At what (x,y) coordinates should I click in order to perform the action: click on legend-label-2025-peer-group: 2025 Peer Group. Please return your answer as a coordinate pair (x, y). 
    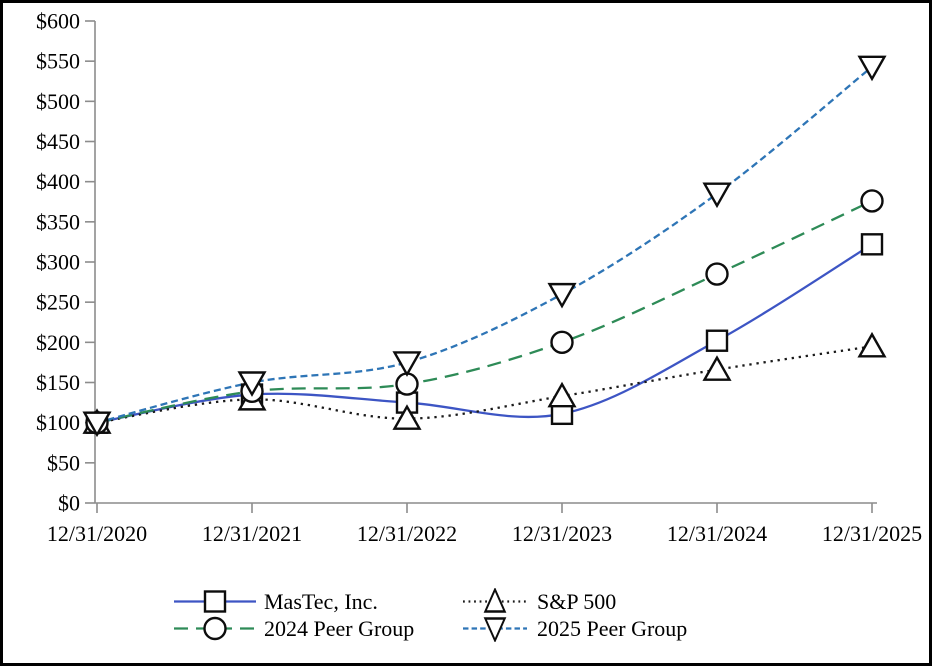
    Looking at the image, I should click on (612, 628).